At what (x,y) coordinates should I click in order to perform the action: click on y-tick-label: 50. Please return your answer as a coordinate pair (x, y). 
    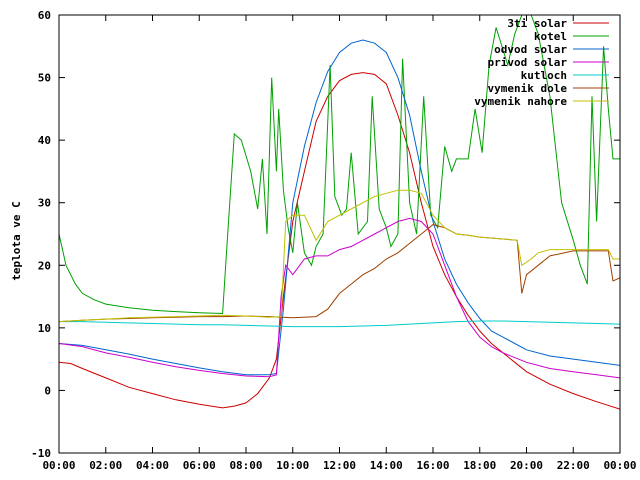
    Looking at the image, I should click on (44, 78).